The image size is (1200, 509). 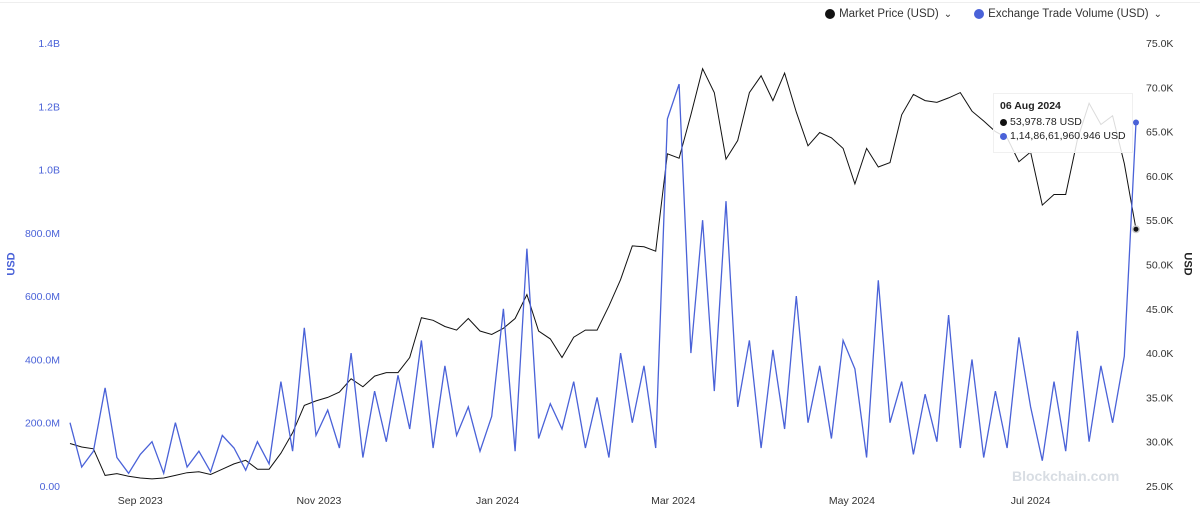 What do you see at coordinates (1159, 221) in the screenshot?
I see `right-tick-label: 55.0K` at bounding box center [1159, 221].